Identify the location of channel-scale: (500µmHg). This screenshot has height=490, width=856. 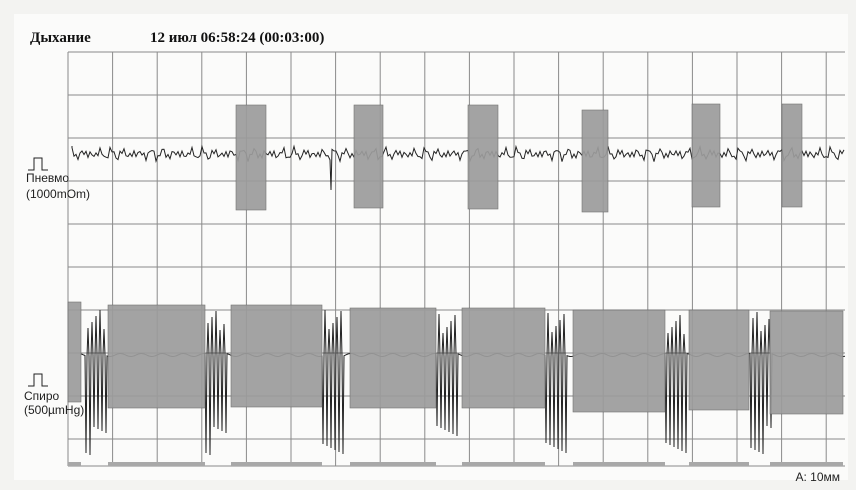
(54, 410).